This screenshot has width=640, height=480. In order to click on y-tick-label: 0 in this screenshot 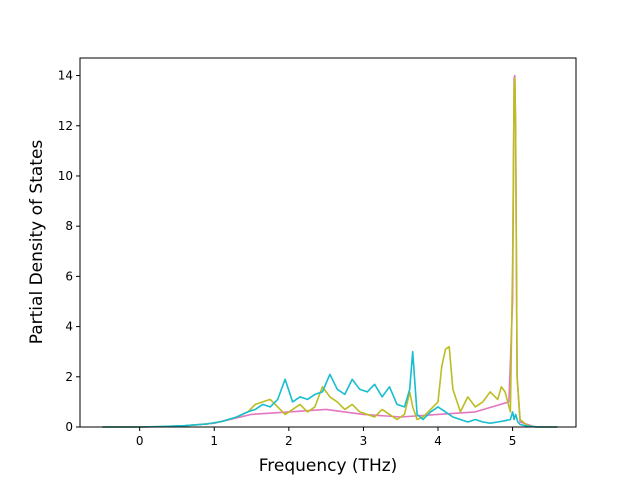, I will do `click(69, 427)`.